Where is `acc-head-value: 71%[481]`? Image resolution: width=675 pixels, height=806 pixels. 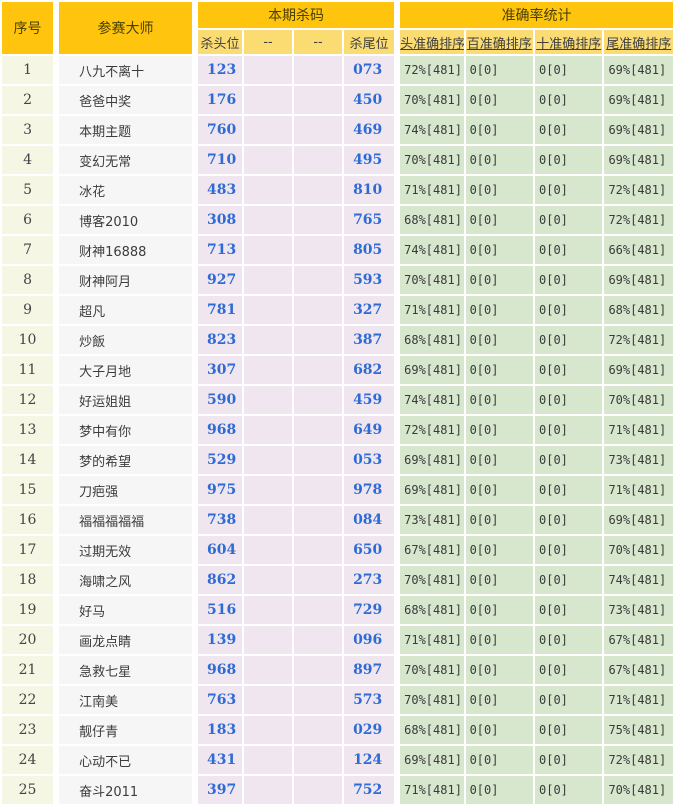
acc-head-value: 71%[481] is located at coordinates (430, 190).